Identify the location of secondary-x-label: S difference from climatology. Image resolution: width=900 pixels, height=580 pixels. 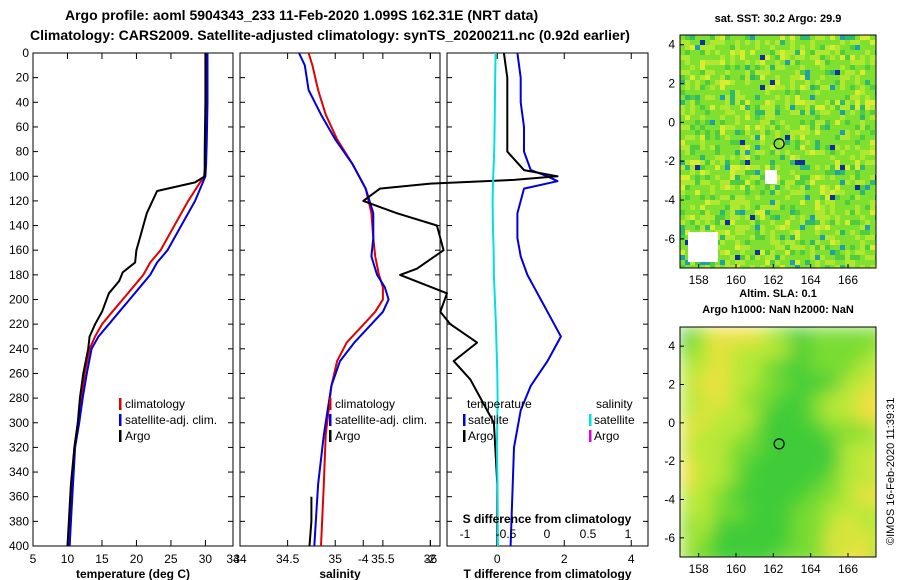
(547, 519).